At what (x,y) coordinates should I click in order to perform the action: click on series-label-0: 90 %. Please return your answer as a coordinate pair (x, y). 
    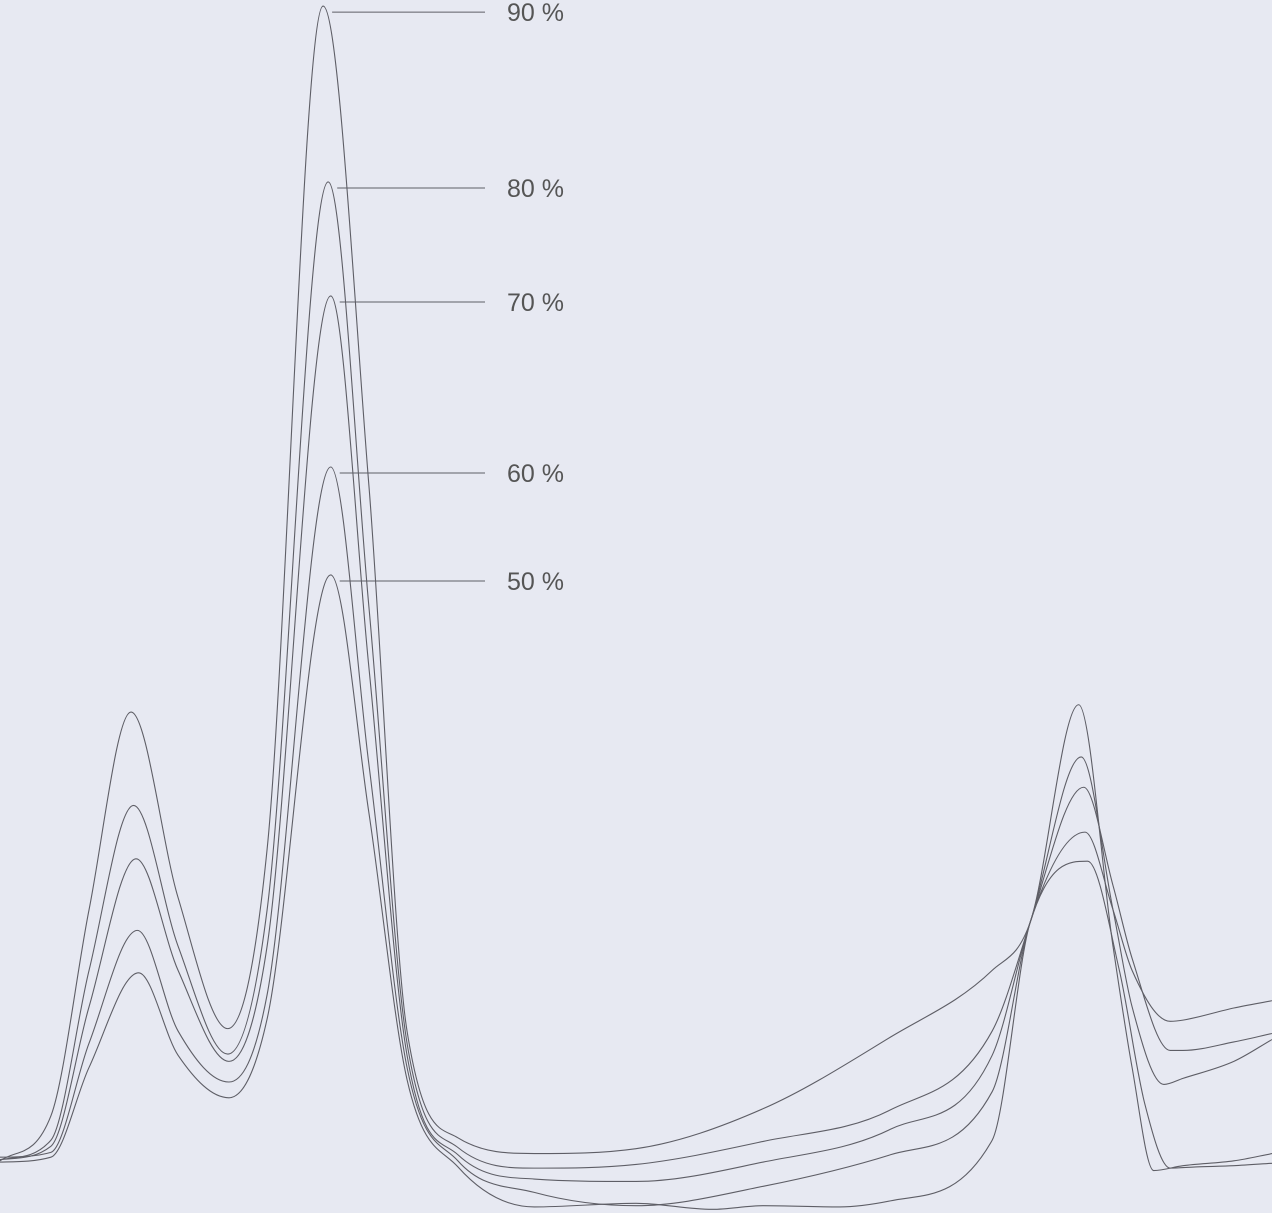
    Looking at the image, I should click on (535, 13).